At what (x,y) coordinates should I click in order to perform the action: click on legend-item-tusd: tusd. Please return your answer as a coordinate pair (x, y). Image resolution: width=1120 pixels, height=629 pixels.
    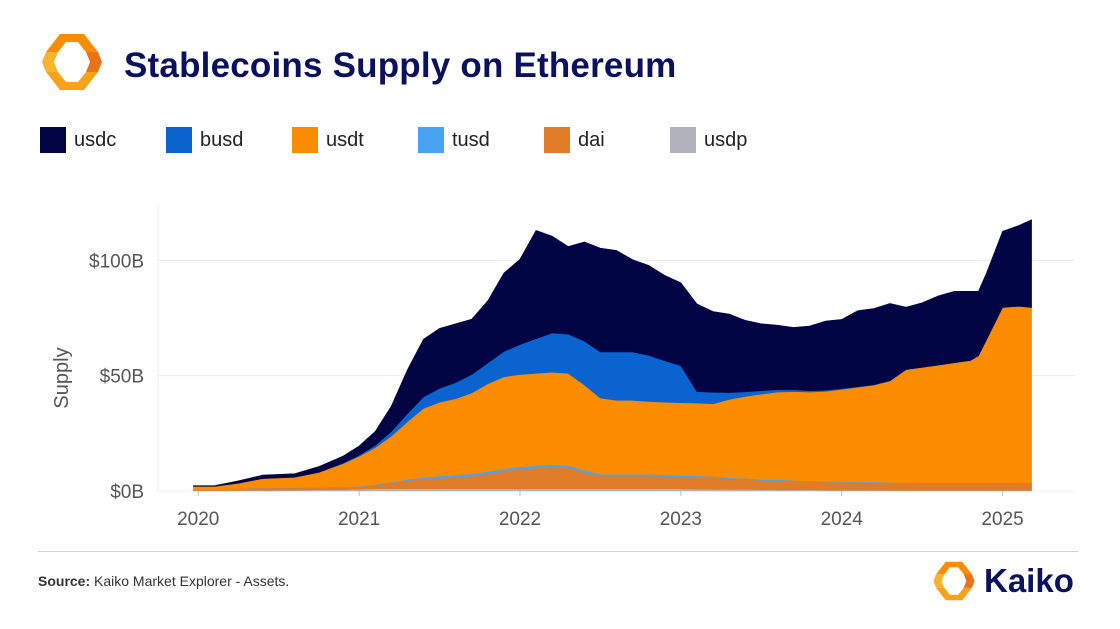
    Looking at the image, I should click on (454, 140).